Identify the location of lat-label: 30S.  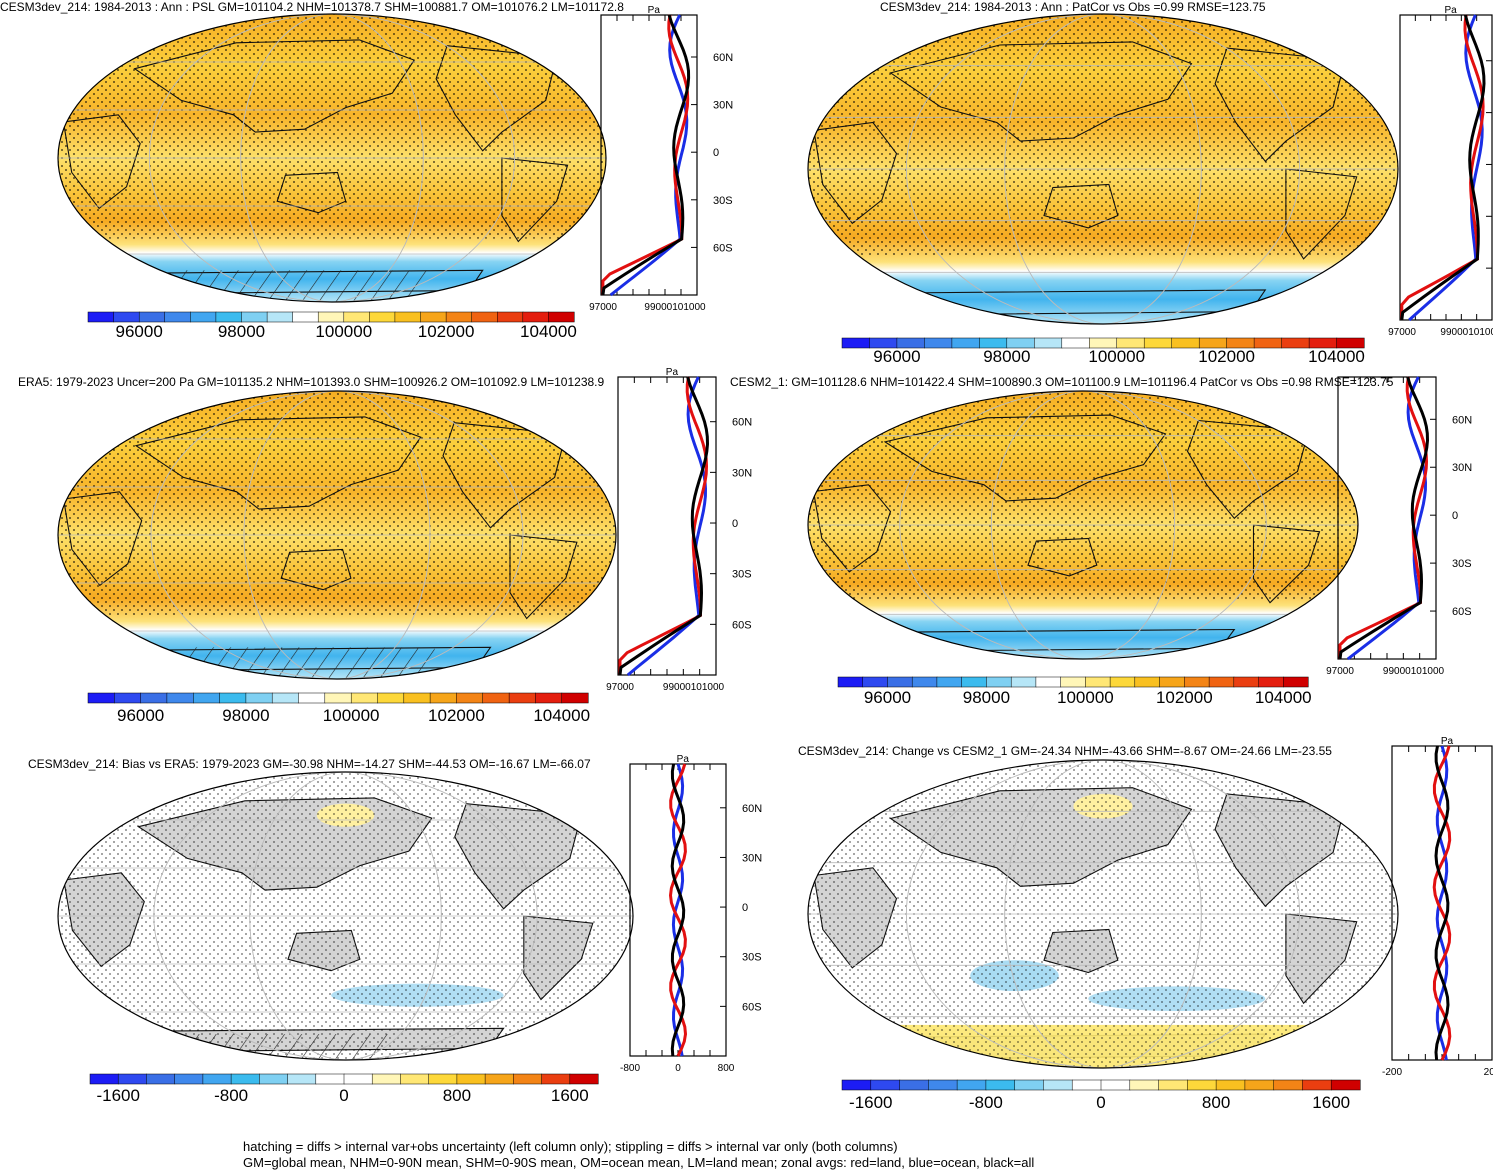
(752, 958).